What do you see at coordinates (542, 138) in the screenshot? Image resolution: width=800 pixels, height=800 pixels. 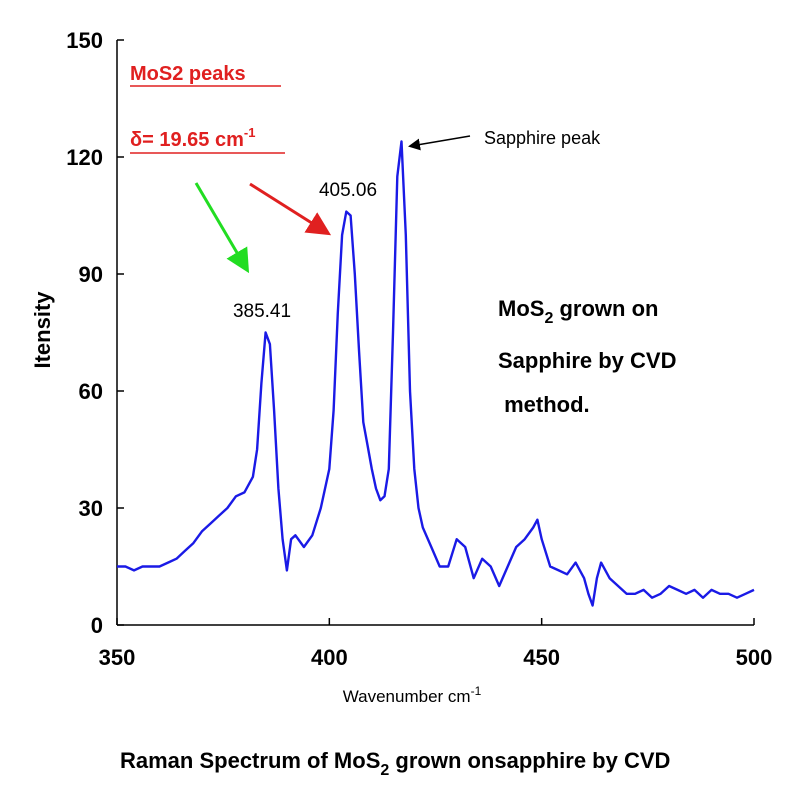 I see `sapphire-peak-label: Sapphire peak` at bounding box center [542, 138].